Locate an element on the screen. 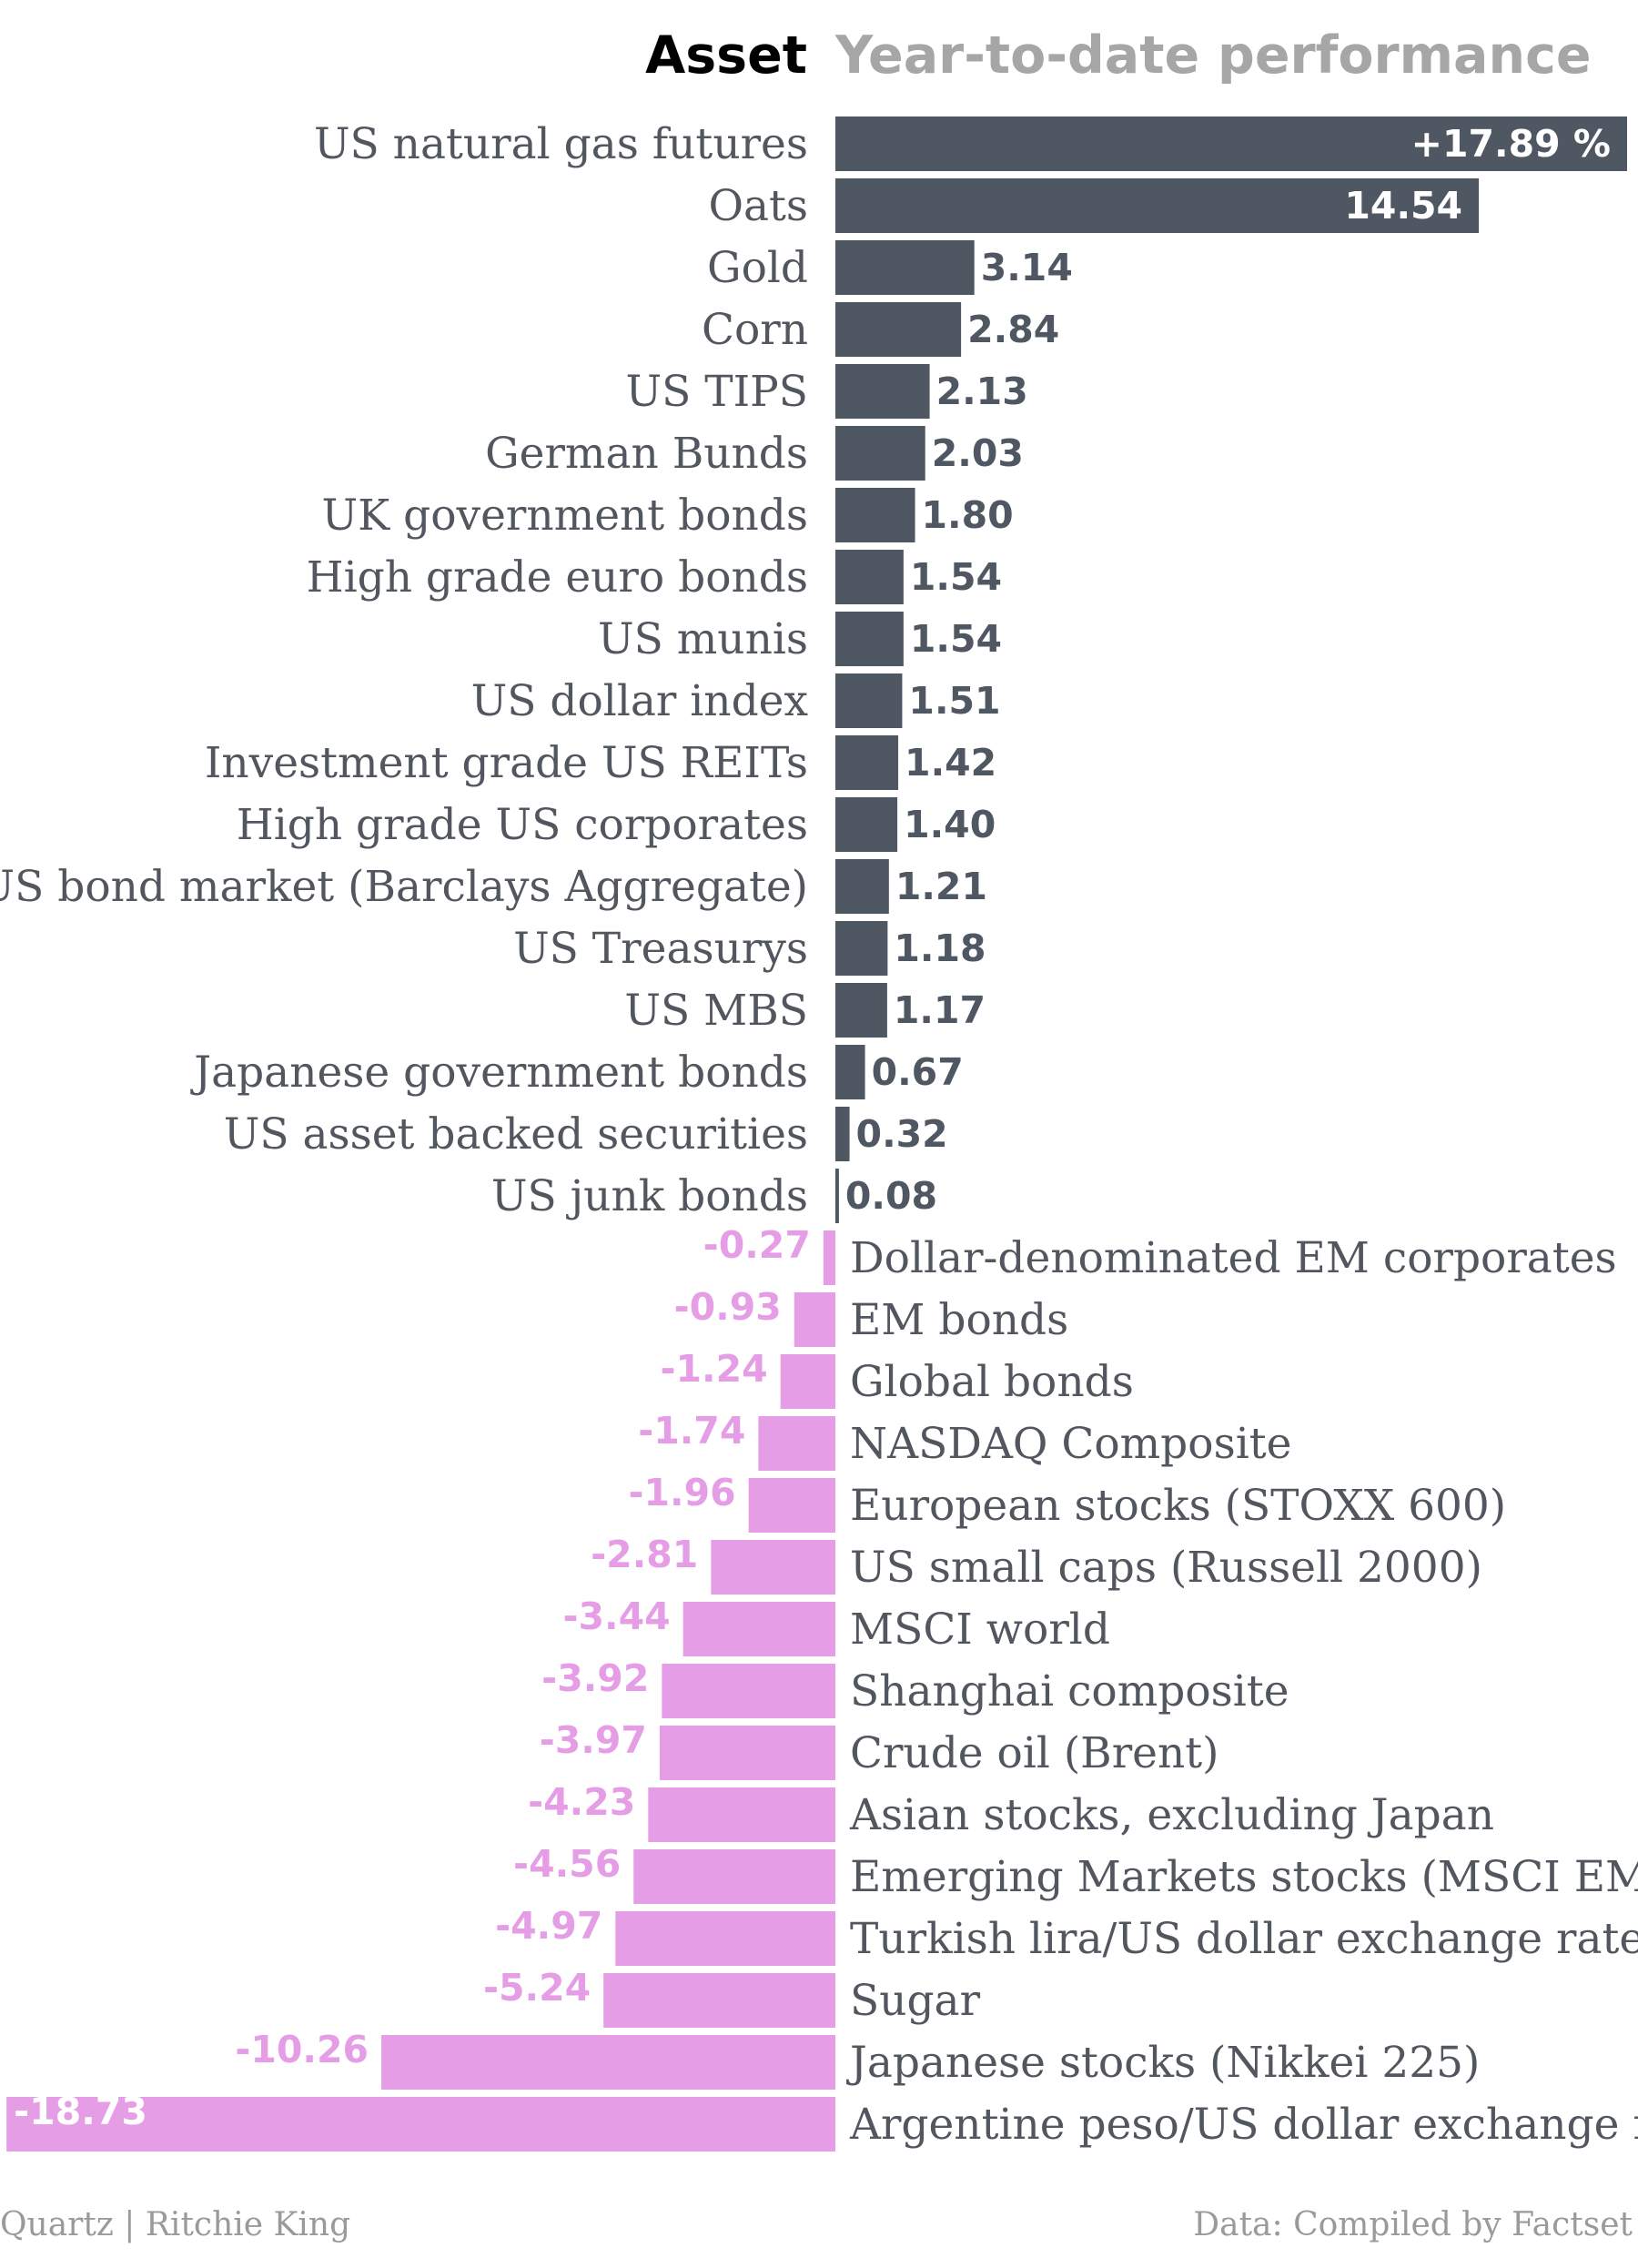  category-label-gold: Gold is located at coordinates (758, 268).